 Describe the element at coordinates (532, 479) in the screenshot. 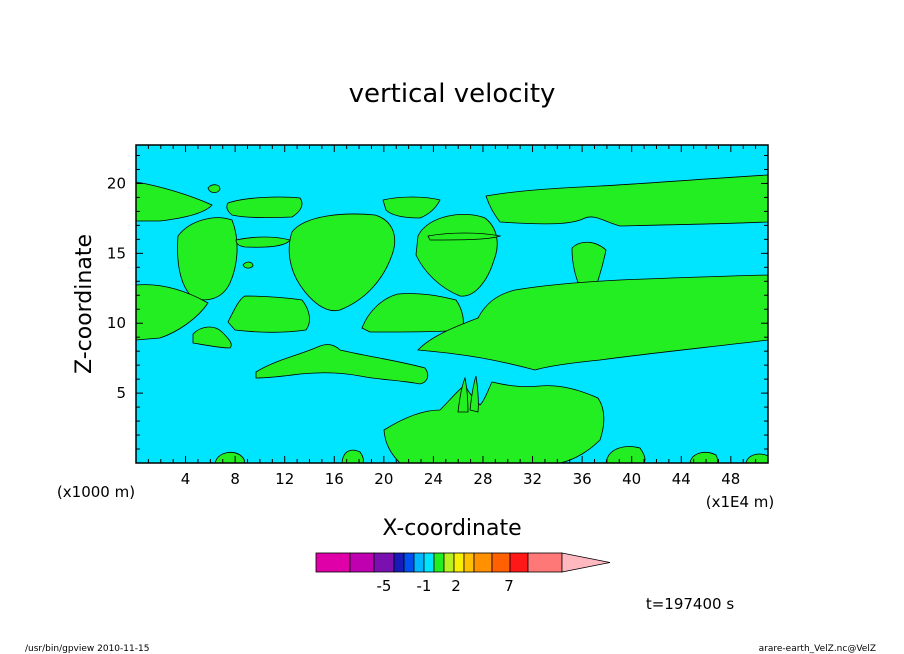

I see `x-tick-label: 32` at that location.